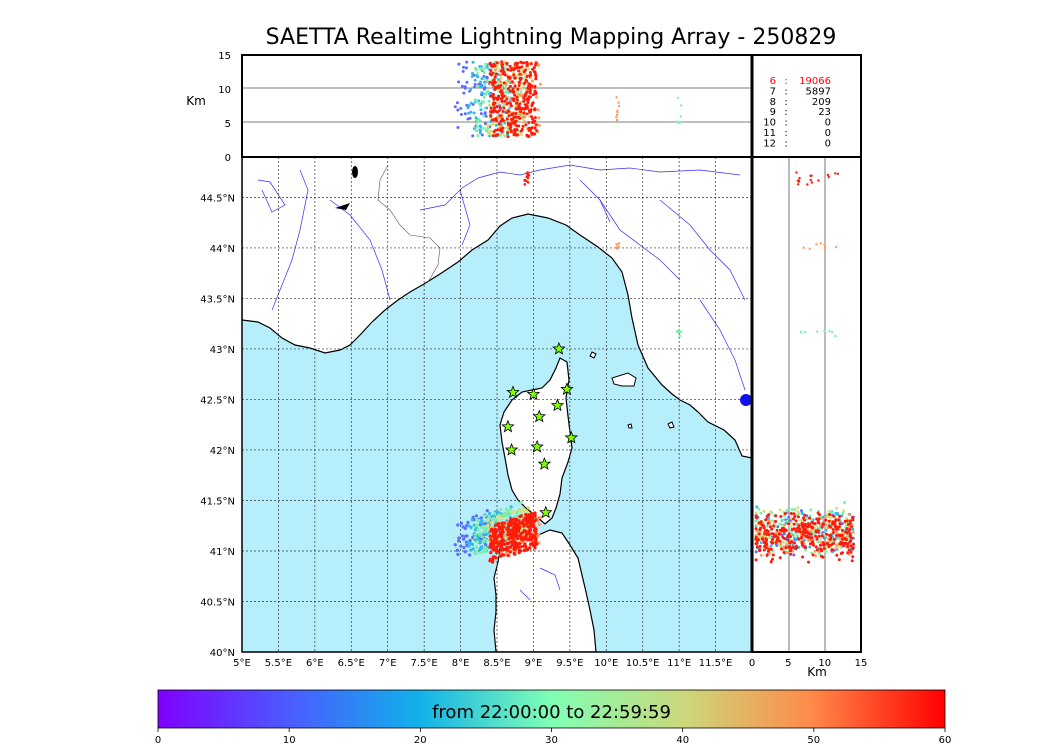  Describe the element at coordinates (788, 663) in the screenshot. I see `side-x-tick: 5` at that location.